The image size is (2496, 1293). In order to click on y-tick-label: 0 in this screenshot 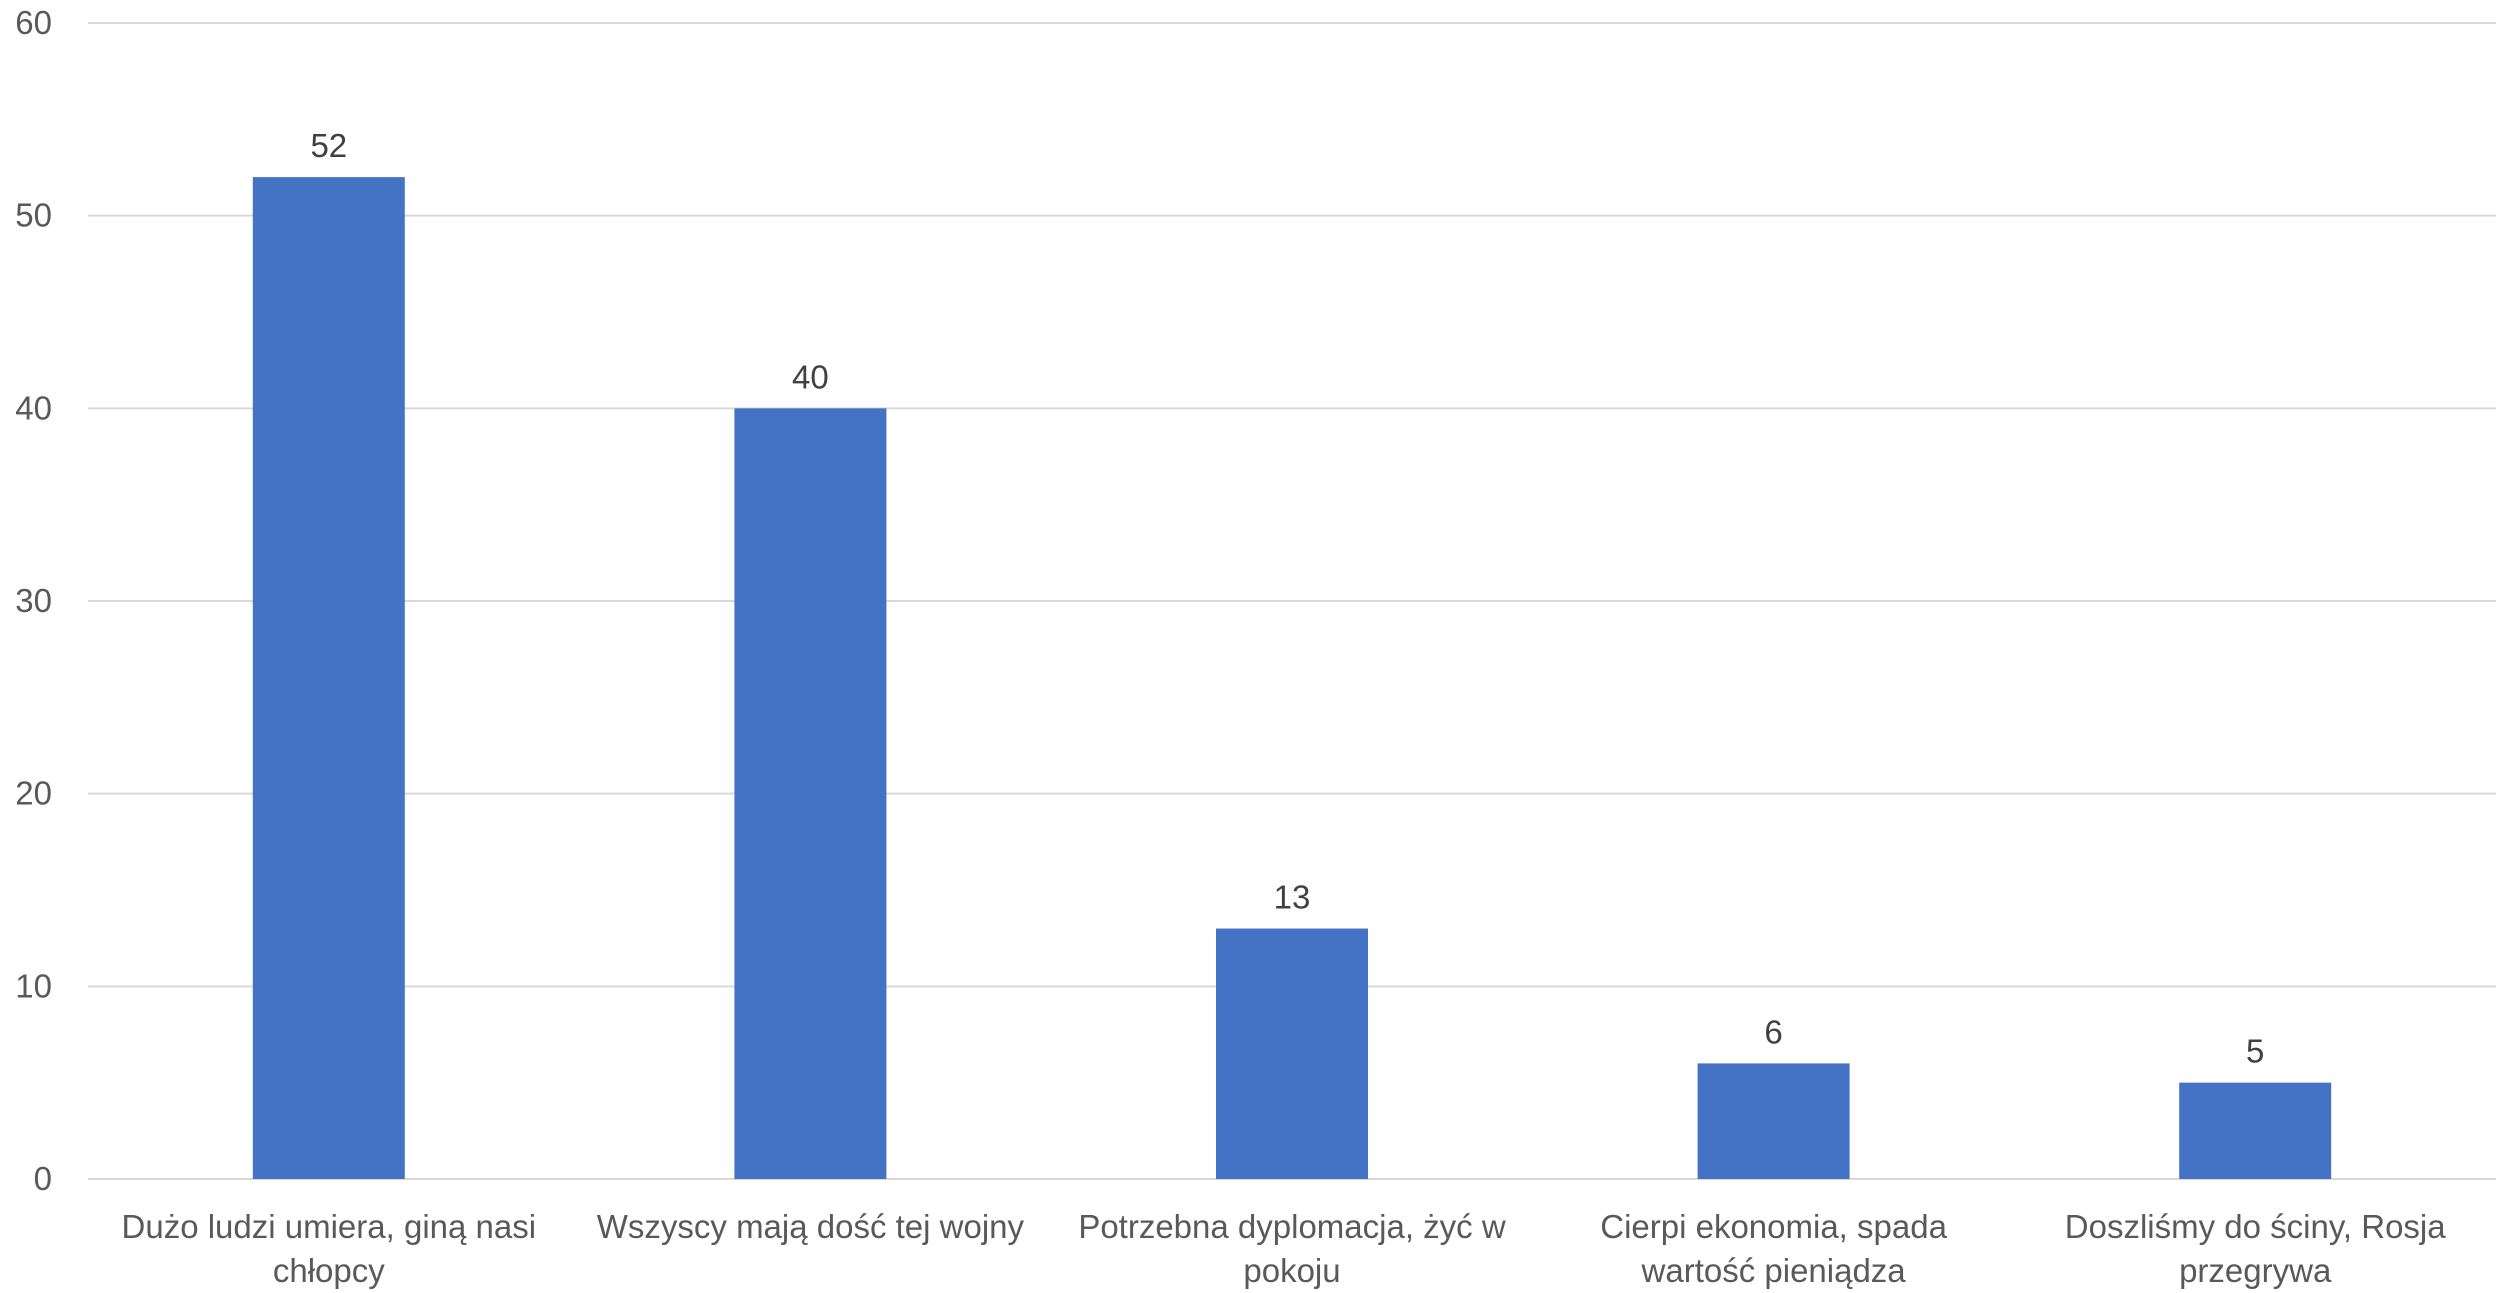, I will do `click(43, 1178)`.